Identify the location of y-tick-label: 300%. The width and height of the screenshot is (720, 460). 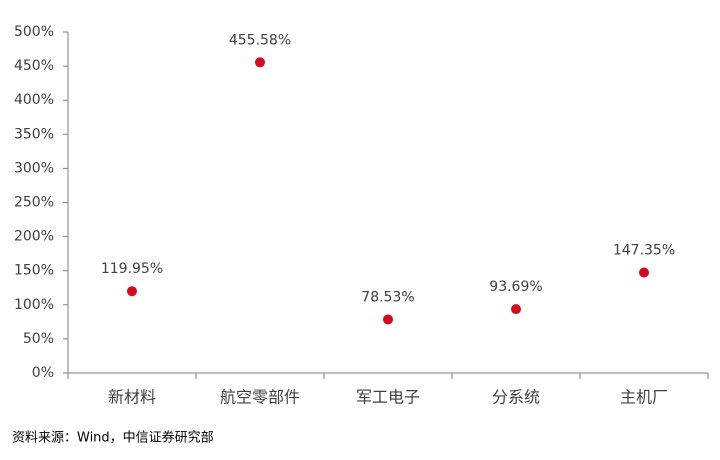
(34, 168).